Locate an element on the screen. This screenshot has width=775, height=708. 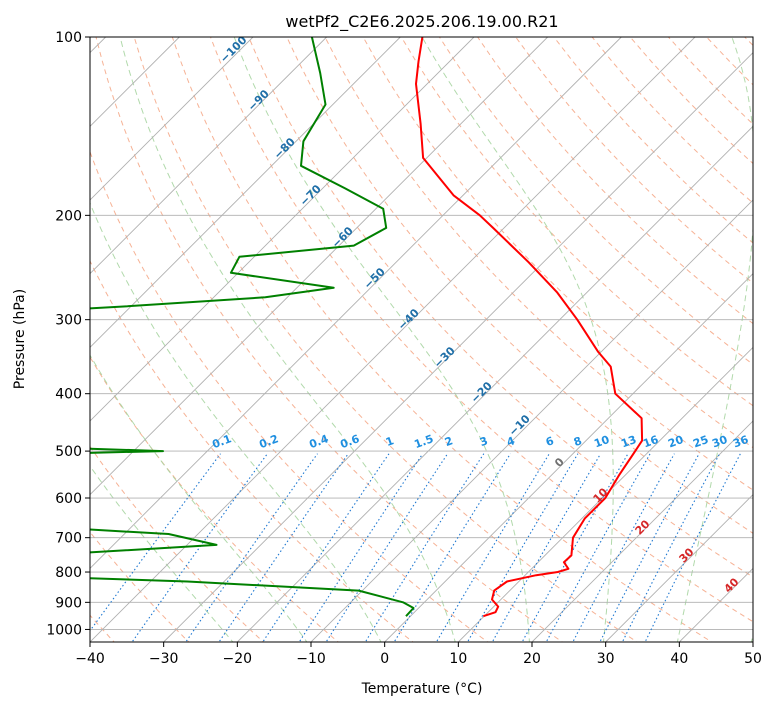
y-tick-label: 600 is located at coordinates (68, 499).